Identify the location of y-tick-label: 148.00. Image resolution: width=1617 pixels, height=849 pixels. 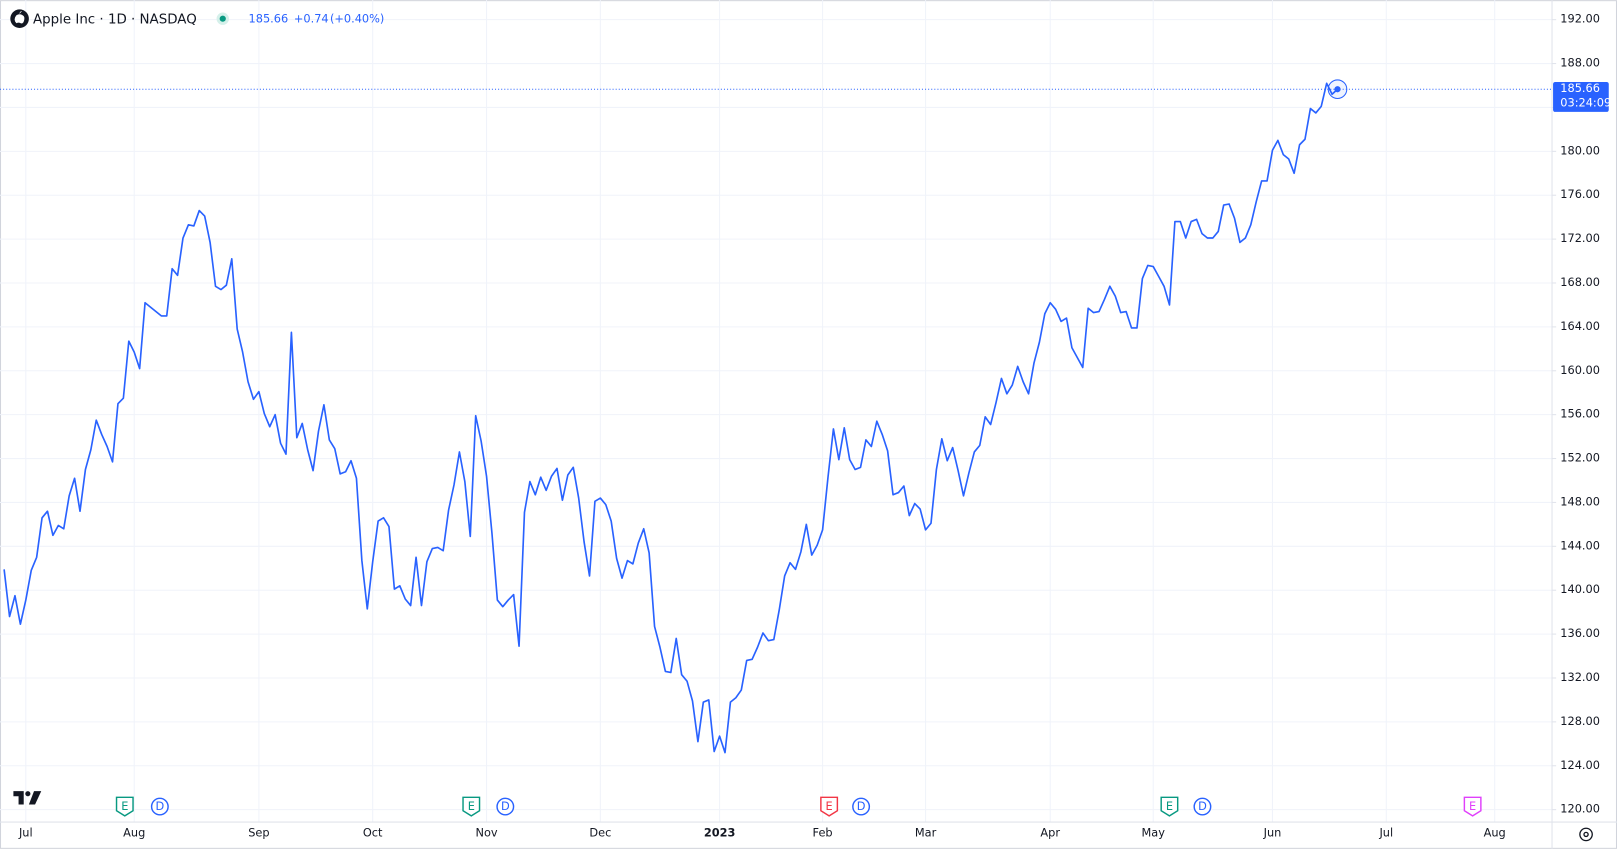
(1580, 501).